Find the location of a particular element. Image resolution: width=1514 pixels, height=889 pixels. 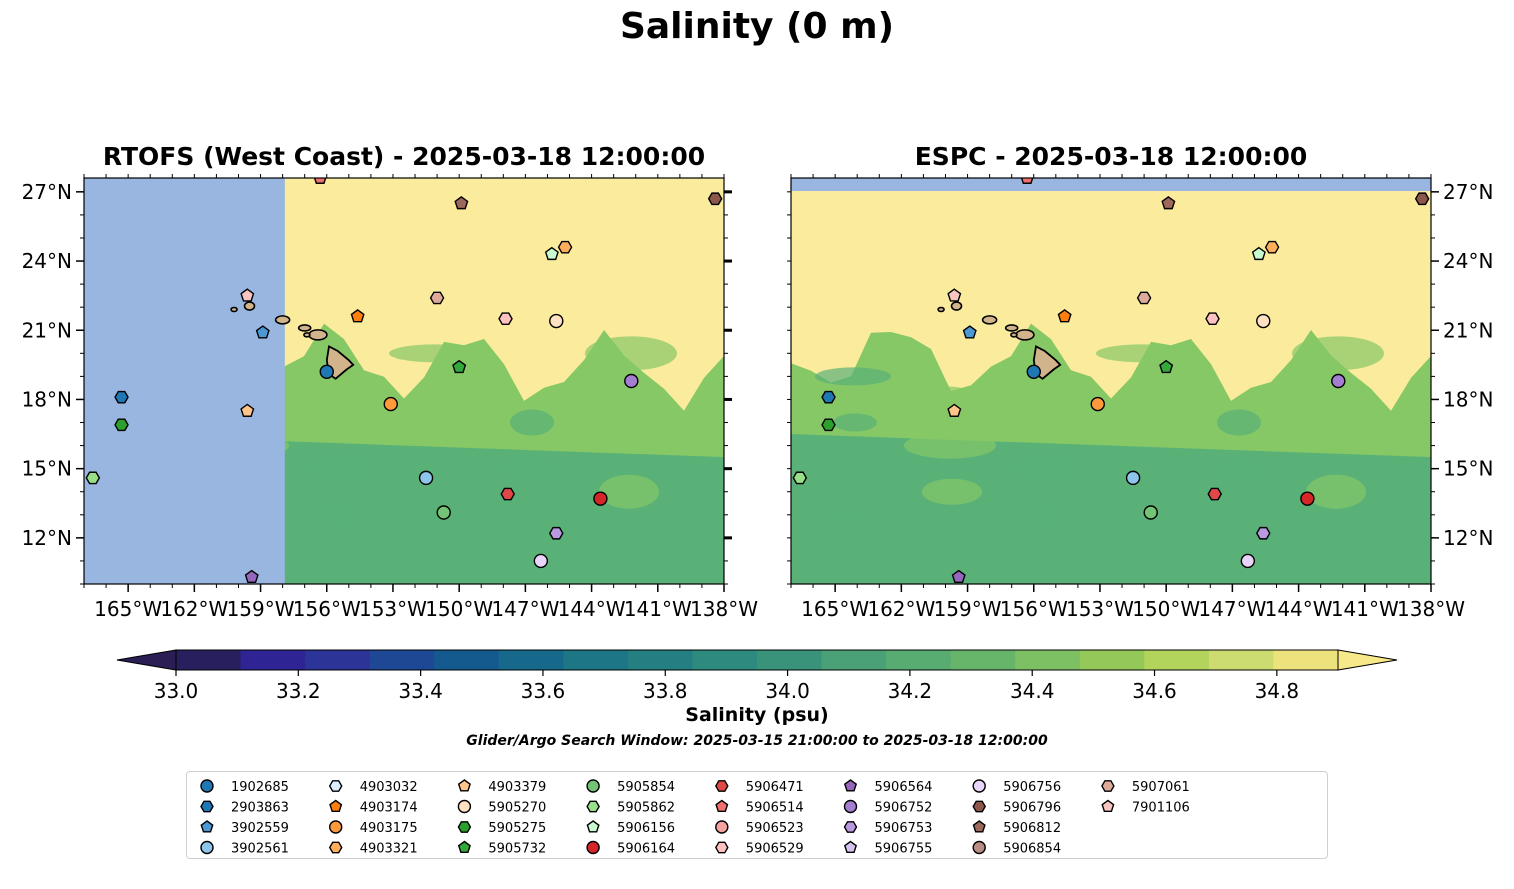

colorbar: 33.0 33.2 33.4 33.6 33.8 34.0 34.2 34.4 34.6 34.8 is located at coordinates (757, 676).